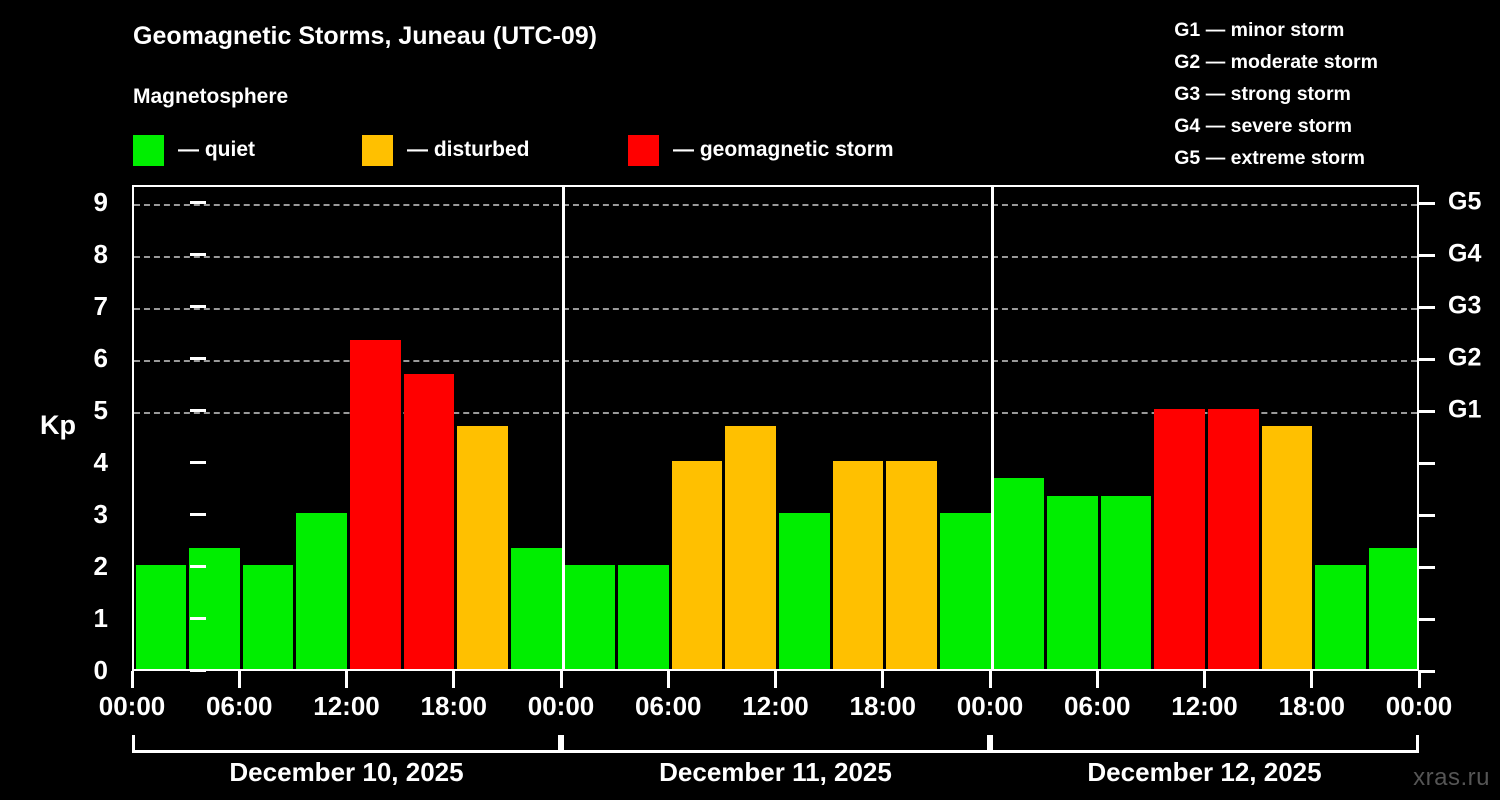 This screenshot has height=800, width=1500. Describe the element at coordinates (216, 149) in the screenshot. I see `legend-label-quiet: — quiet` at that location.